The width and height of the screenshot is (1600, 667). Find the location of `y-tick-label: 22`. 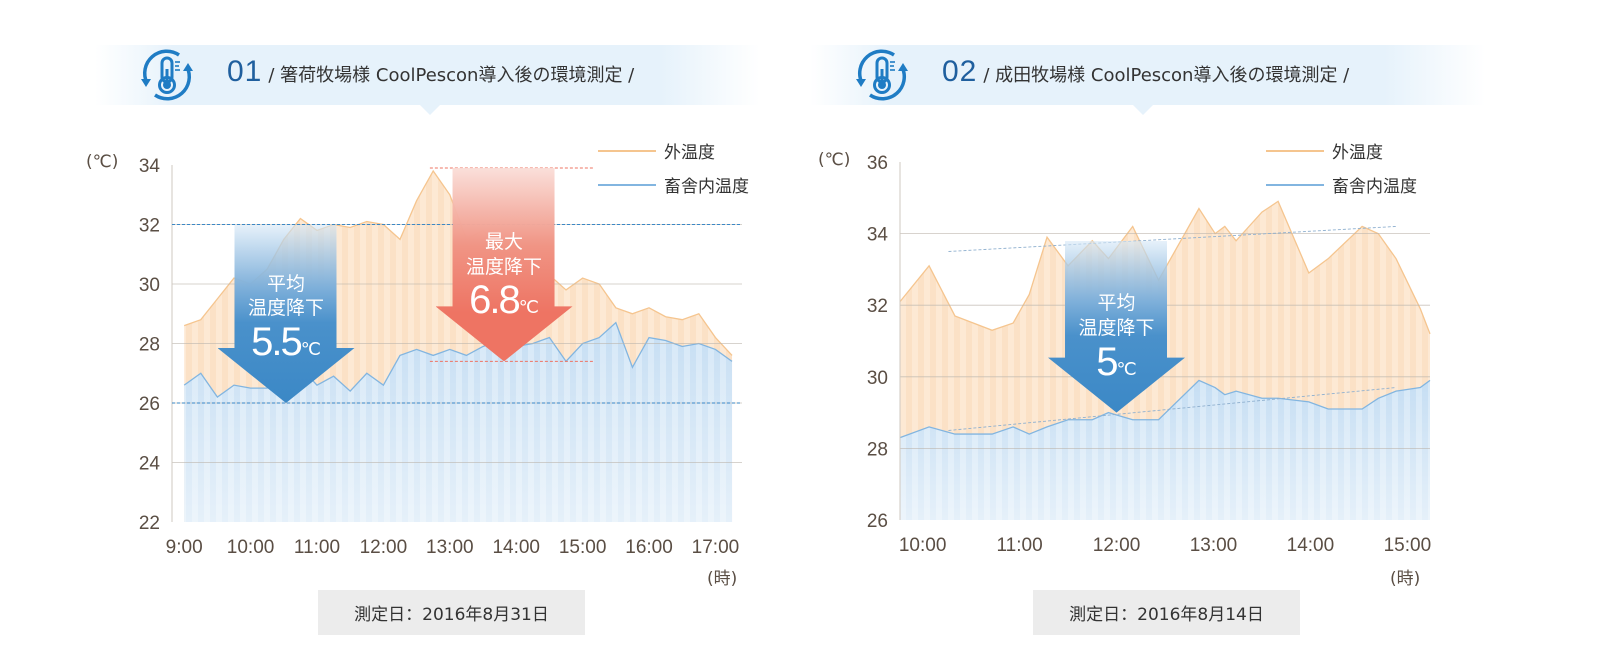

y-tick-label: 22 is located at coordinates (149, 523).